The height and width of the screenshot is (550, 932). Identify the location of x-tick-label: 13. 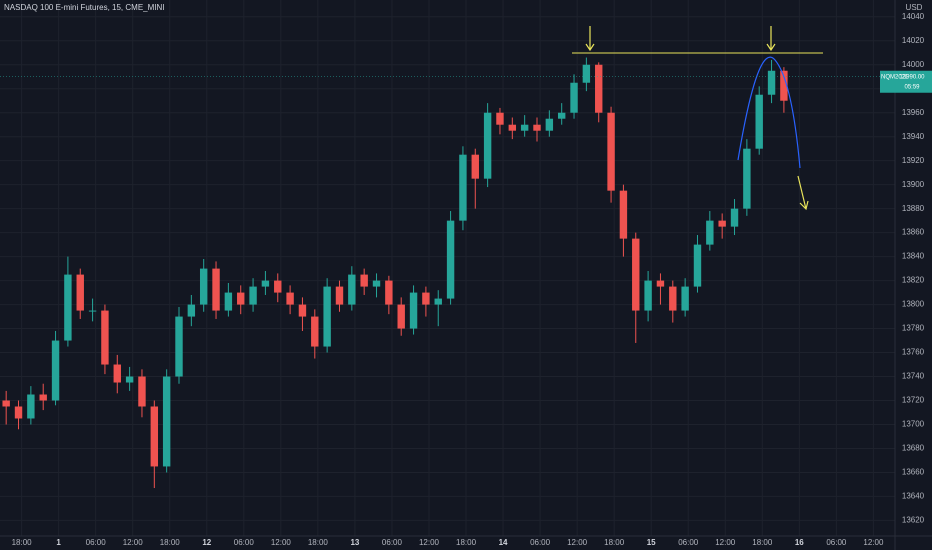
(354, 542).